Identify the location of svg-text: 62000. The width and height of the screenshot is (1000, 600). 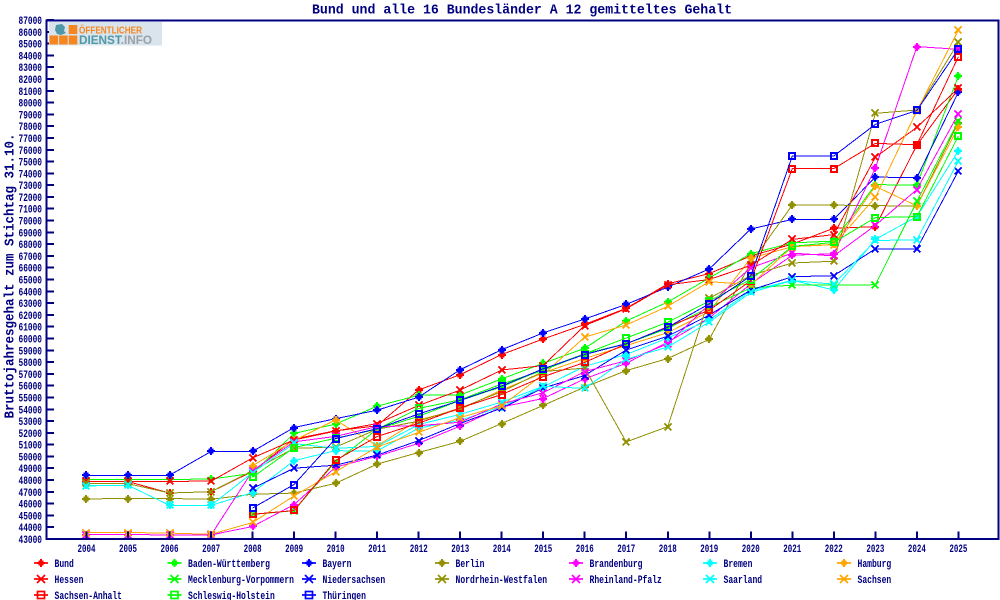
(31, 317).